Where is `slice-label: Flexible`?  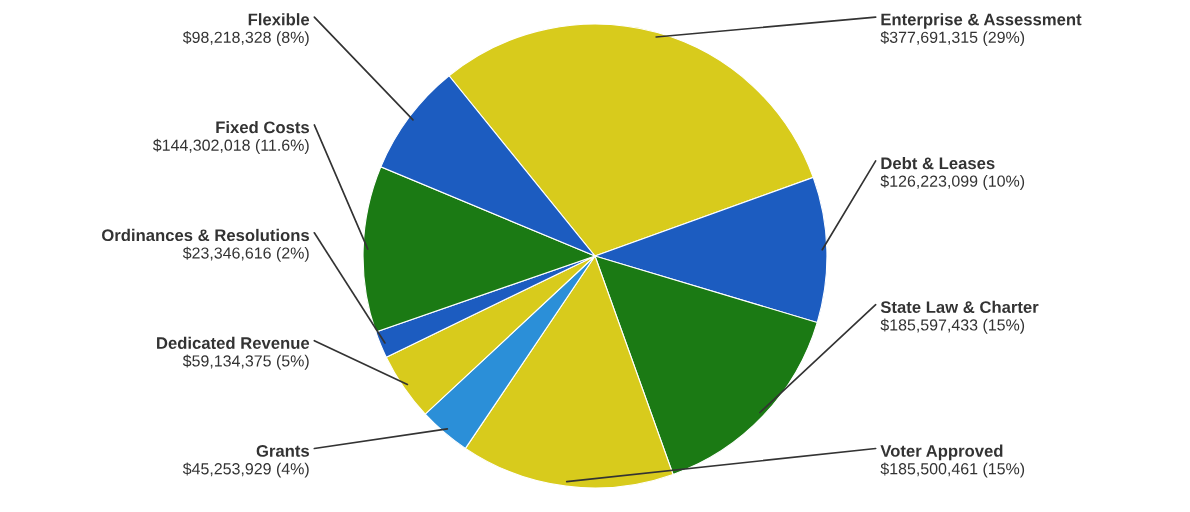 slice-label: Flexible is located at coordinates (279, 19).